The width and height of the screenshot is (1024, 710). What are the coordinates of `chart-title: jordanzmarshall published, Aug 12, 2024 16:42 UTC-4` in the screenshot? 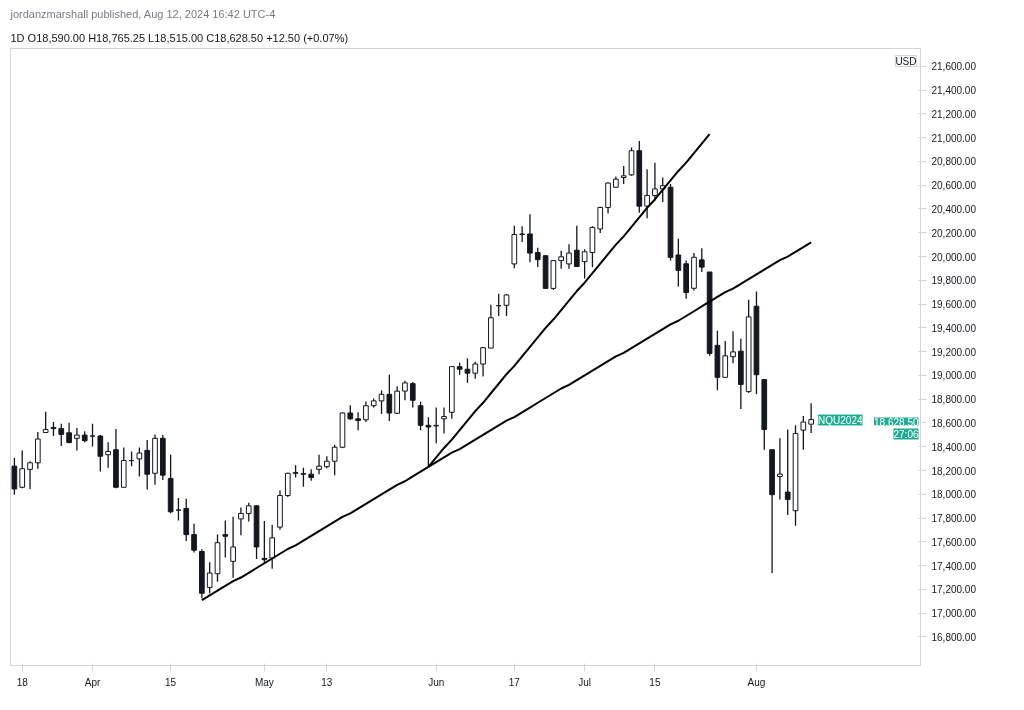 It's located at (142, 13).